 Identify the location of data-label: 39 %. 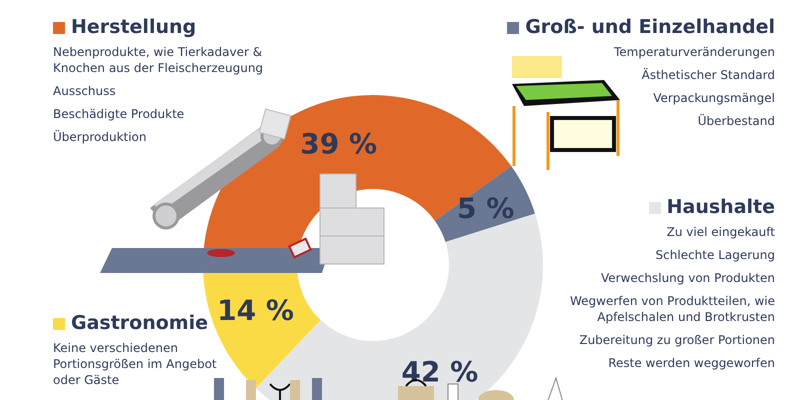
(339, 143).